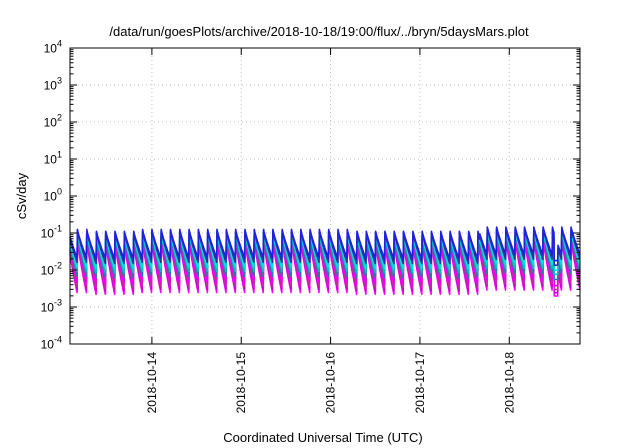 This screenshot has width=640, height=448. What do you see at coordinates (51, 232) in the screenshot?
I see `y-tick-label: 10⁻¹` at bounding box center [51, 232].